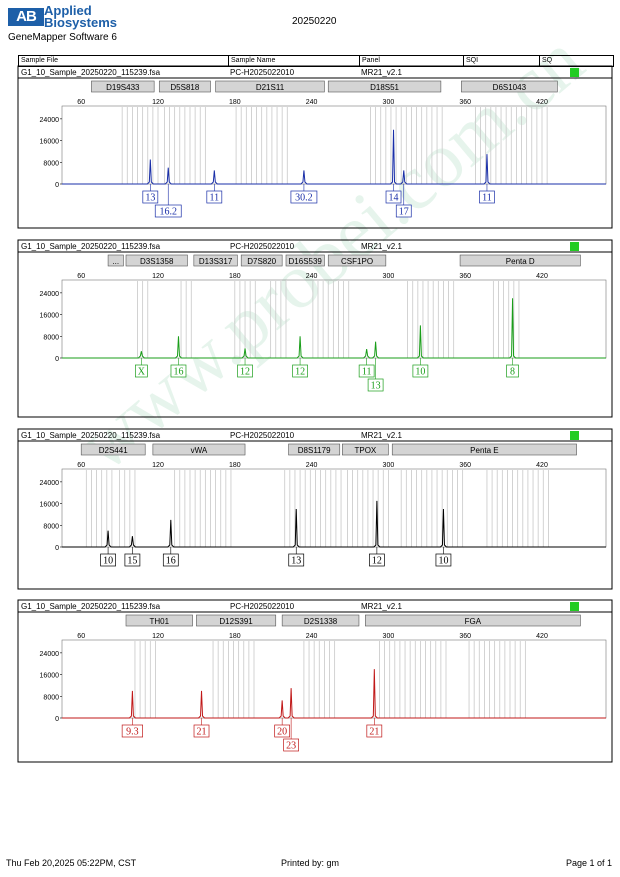  What do you see at coordinates (389, 465) in the screenshot?
I see `x-tick-label: 300` at bounding box center [389, 465].